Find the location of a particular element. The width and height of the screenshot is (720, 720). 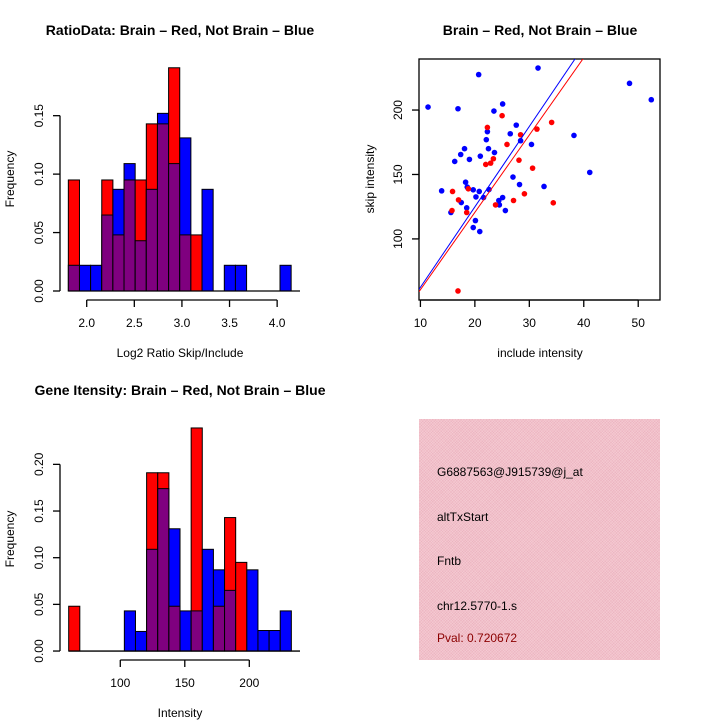

intensity-histogram-xlabel: Intensity is located at coordinates (180, 713).